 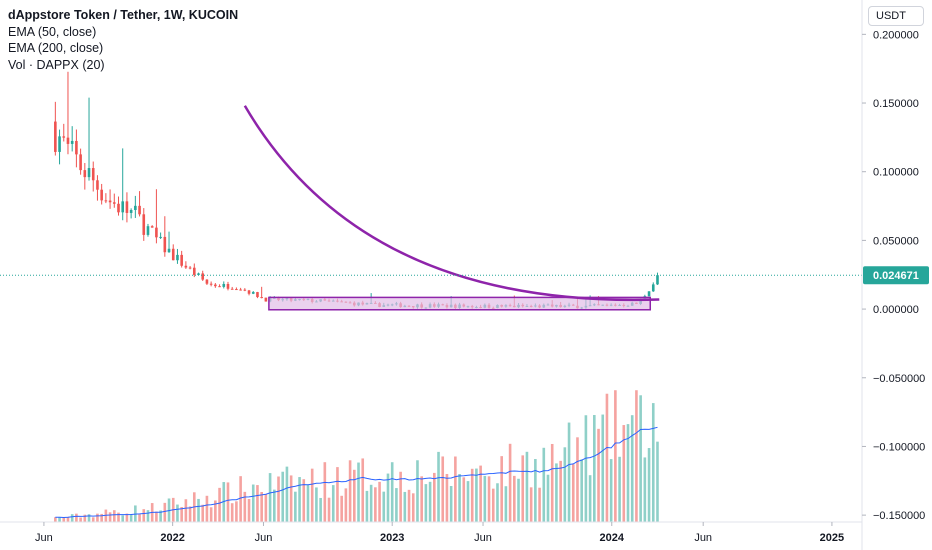 What do you see at coordinates (431, 532) in the screenshot?
I see `time-axis: Jun 2022 Jun 2023 Jun 2024 Jun 2025` at bounding box center [431, 532].